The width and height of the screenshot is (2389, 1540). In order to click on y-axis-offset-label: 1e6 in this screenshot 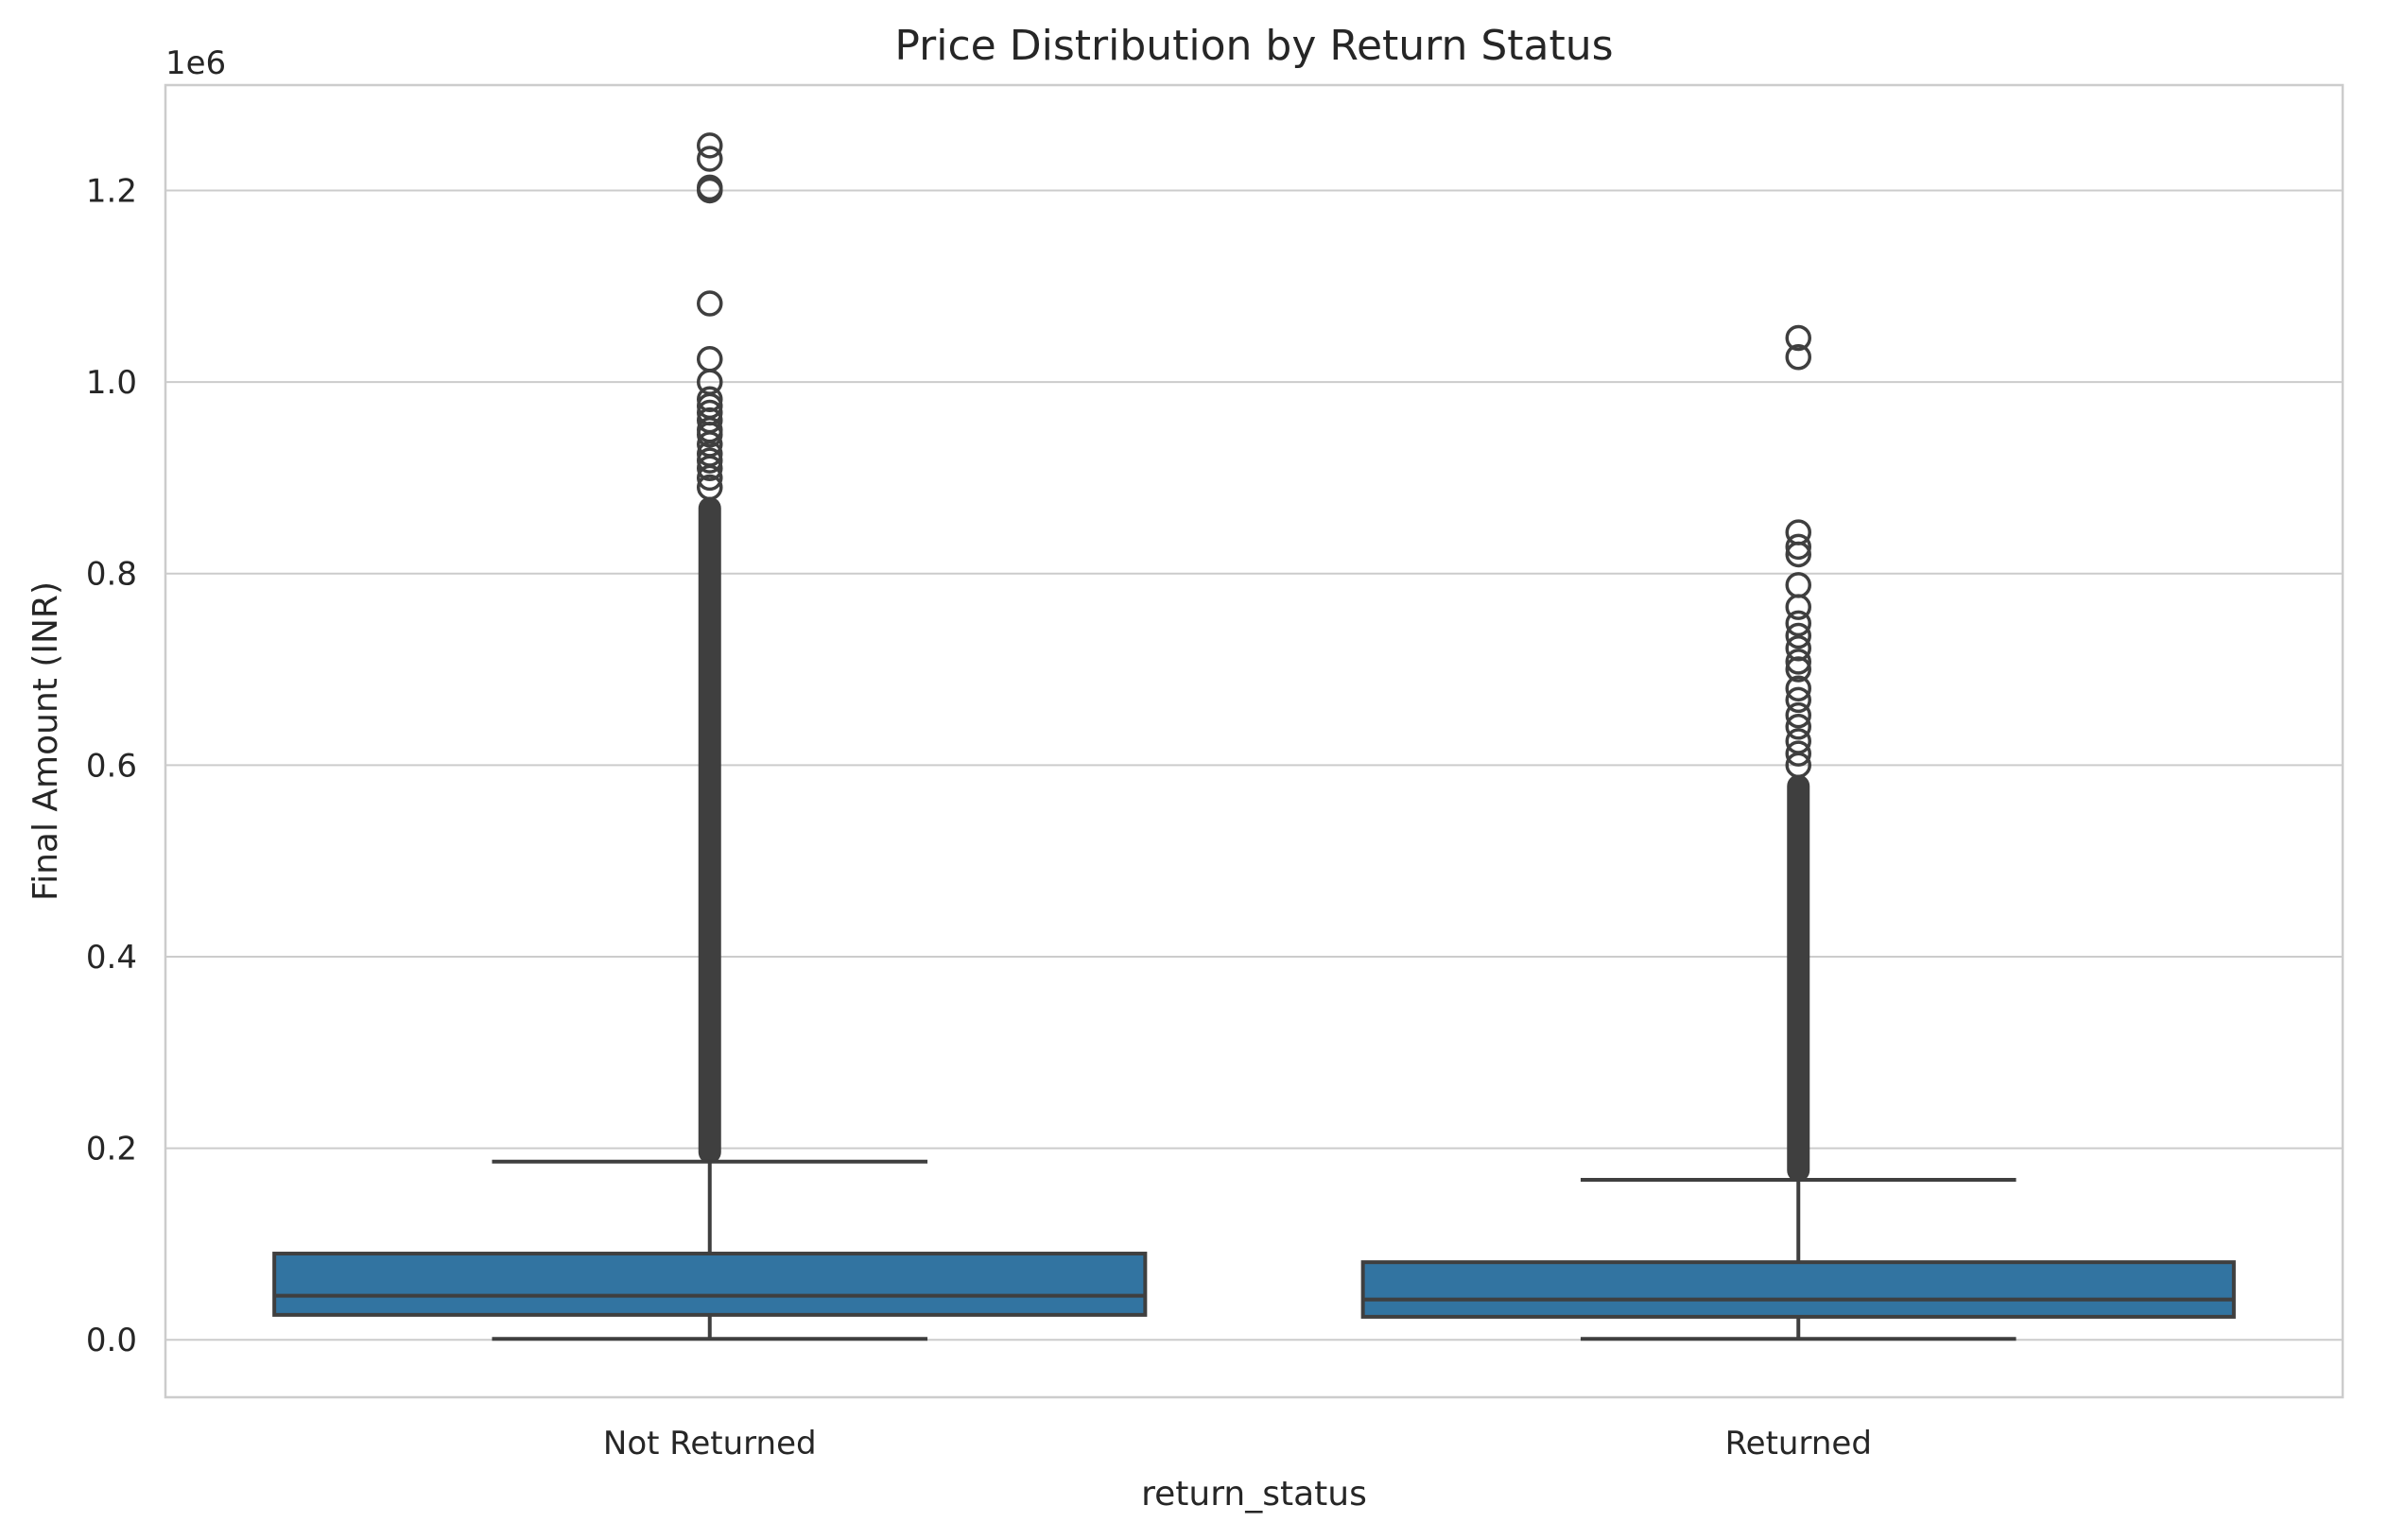, I will do `click(195, 63)`.